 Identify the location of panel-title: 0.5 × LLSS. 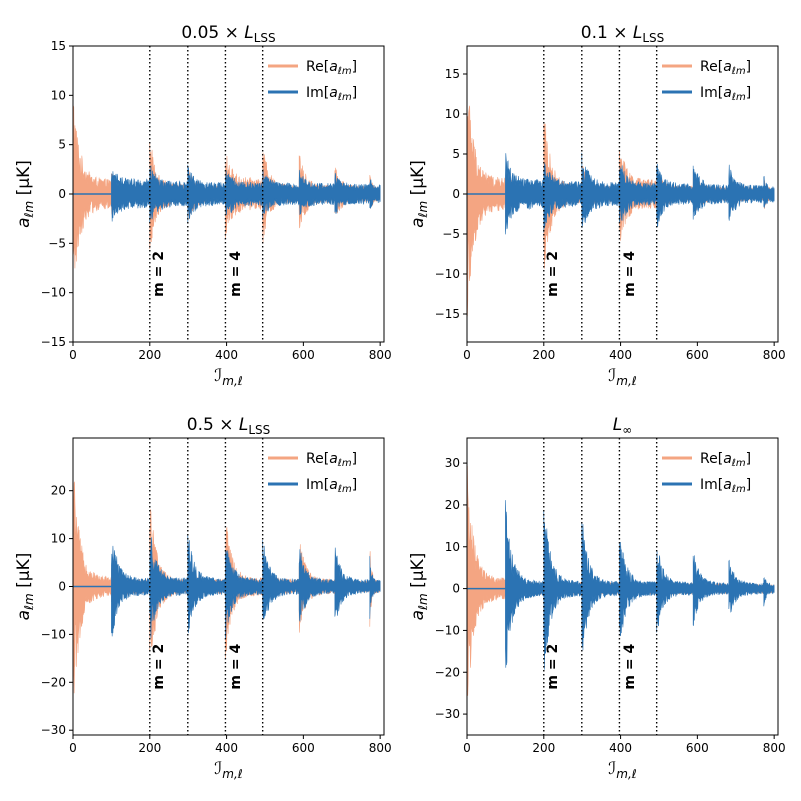
(229, 426).